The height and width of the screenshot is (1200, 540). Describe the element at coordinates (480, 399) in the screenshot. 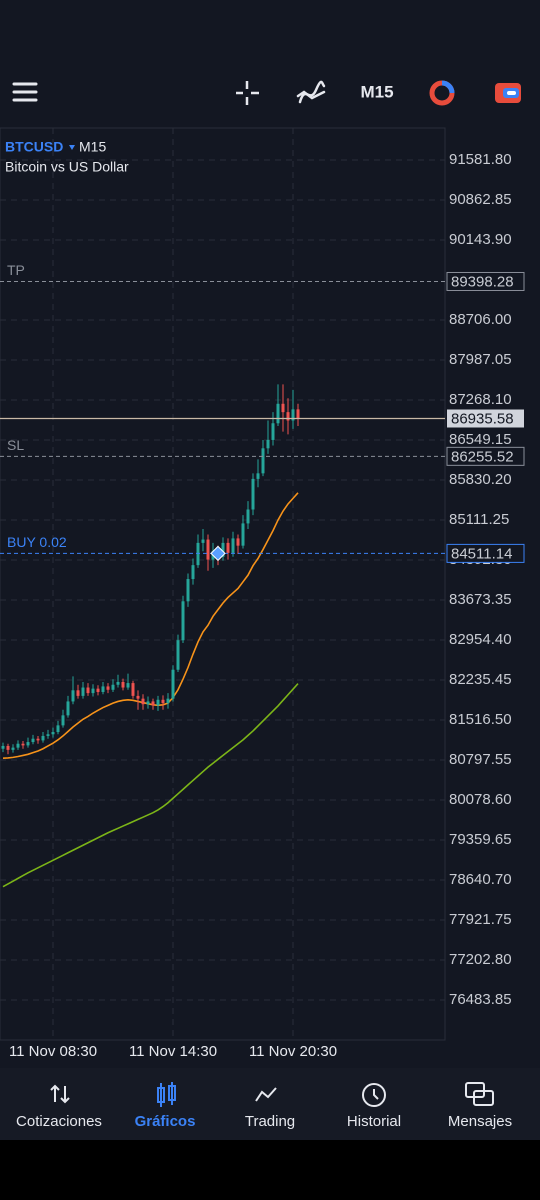

I see `y-tick-label: 87268.10` at that location.